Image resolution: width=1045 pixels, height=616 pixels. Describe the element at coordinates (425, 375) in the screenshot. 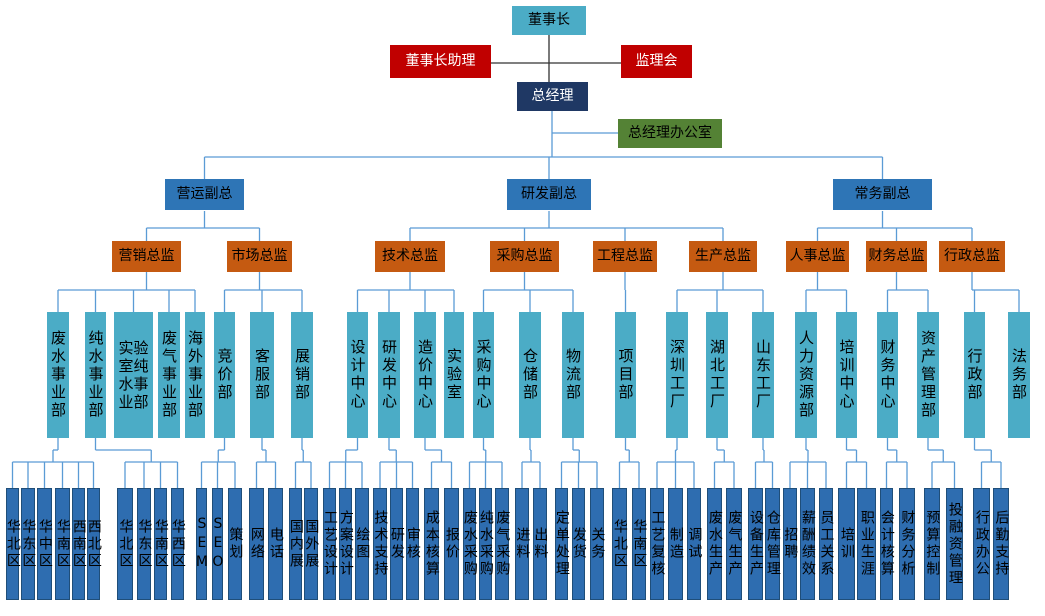

I see `department-box: 造价中心` at that location.